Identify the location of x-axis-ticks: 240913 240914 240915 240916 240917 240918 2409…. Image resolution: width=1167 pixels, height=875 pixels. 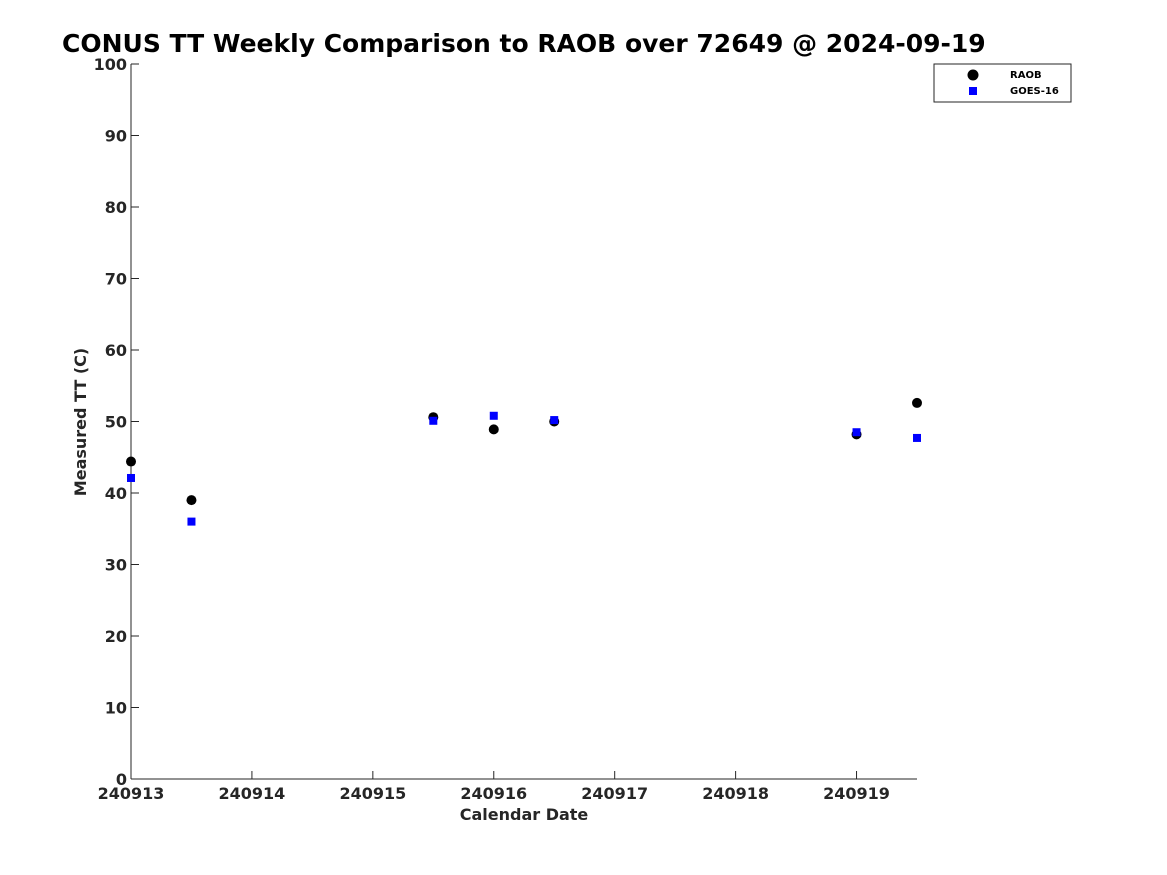
(494, 787).